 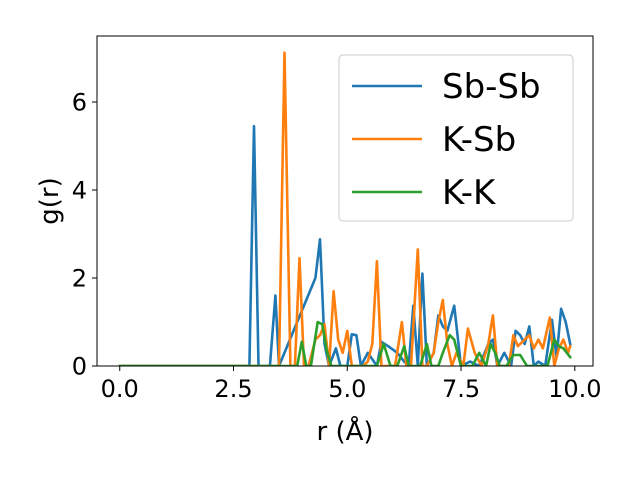 What do you see at coordinates (491, 87) in the screenshot?
I see `legend-label-sb-sb: Sb-Sb` at bounding box center [491, 87].